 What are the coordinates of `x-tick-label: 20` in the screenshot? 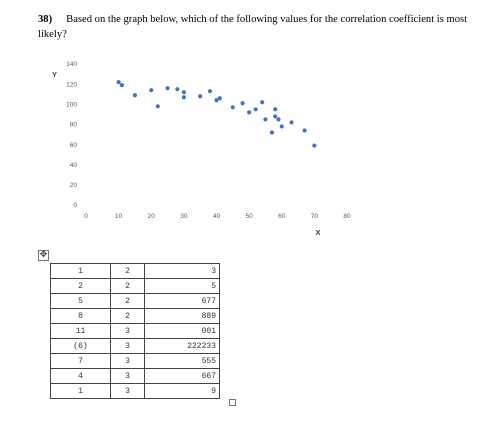 It's located at (152, 216).